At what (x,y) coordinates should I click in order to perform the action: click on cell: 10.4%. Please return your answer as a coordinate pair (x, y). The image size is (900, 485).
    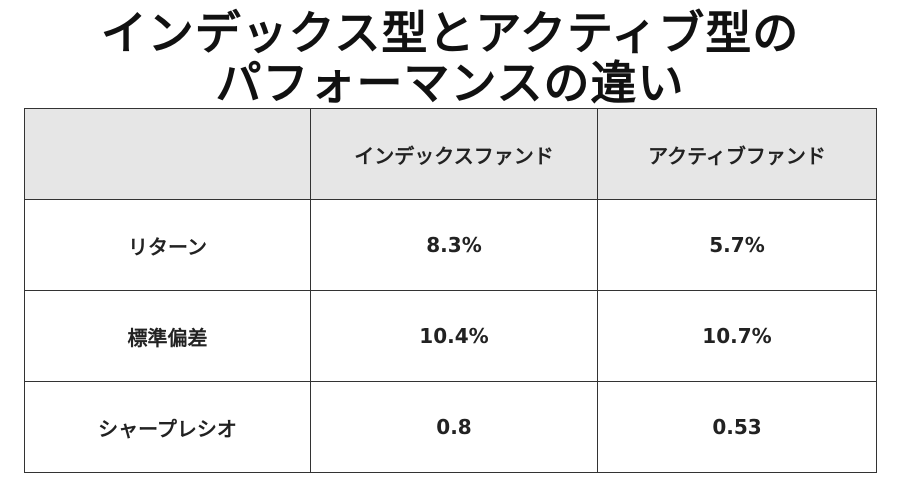
    Looking at the image, I should click on (454, 336).